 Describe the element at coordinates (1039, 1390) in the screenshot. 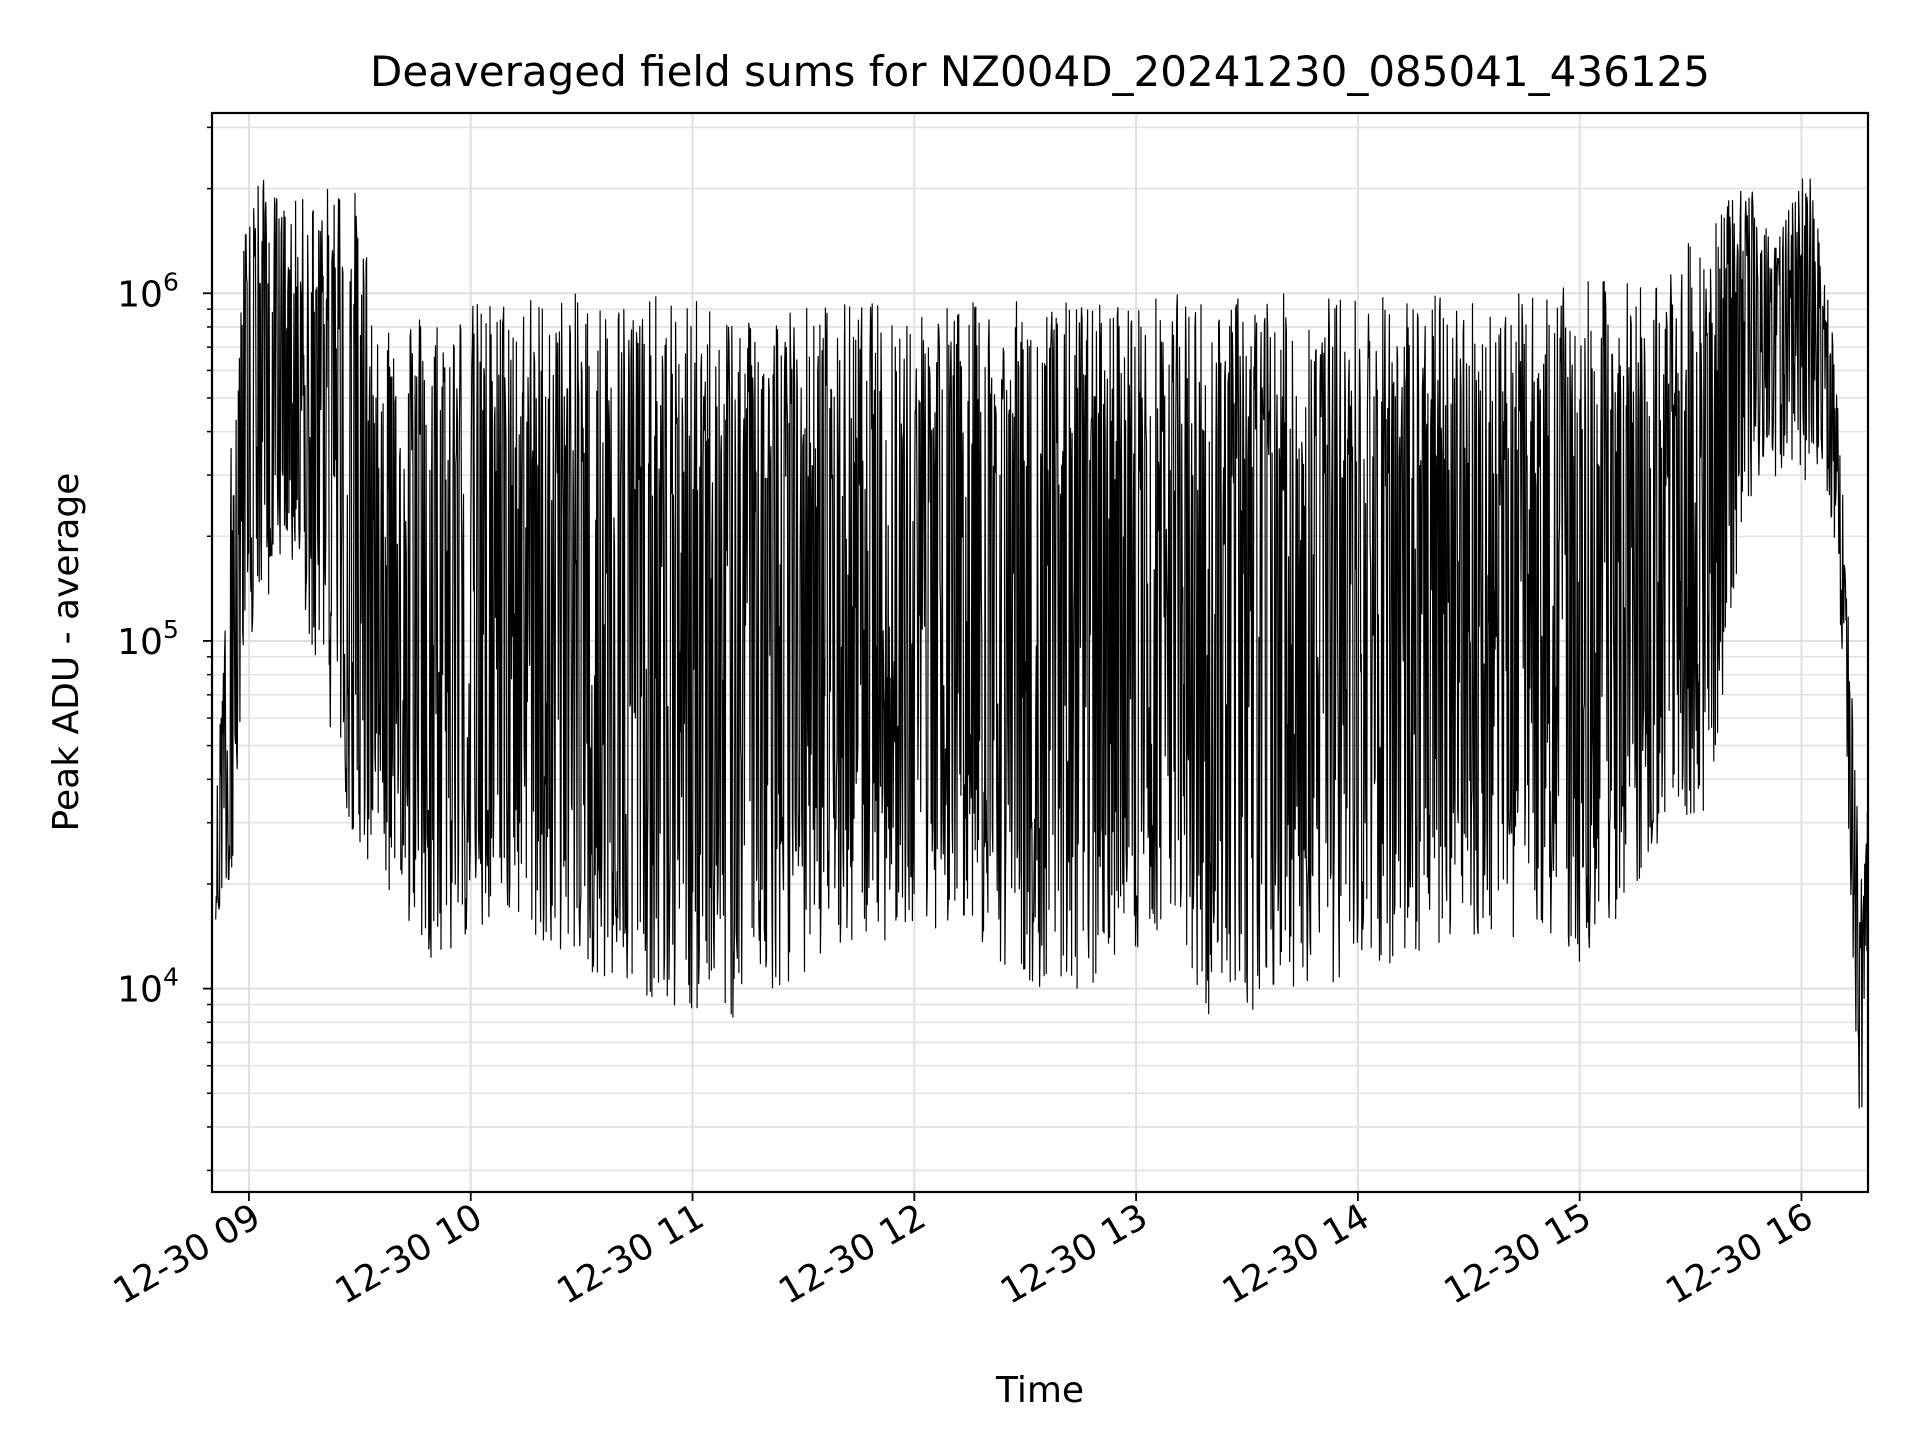

I see `x-axis-label: Time` at that location.